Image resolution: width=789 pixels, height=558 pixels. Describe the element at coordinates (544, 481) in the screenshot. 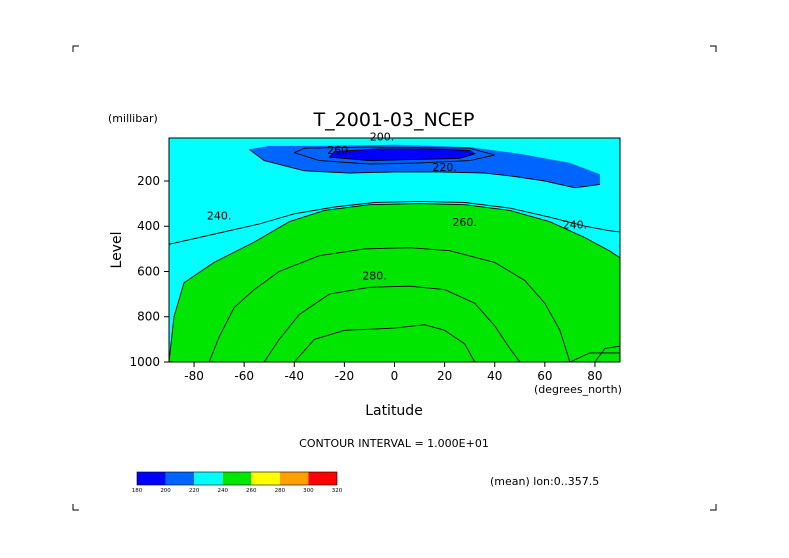

I see `mean-lon-text: (mean) lon:0..357.5` at that location.